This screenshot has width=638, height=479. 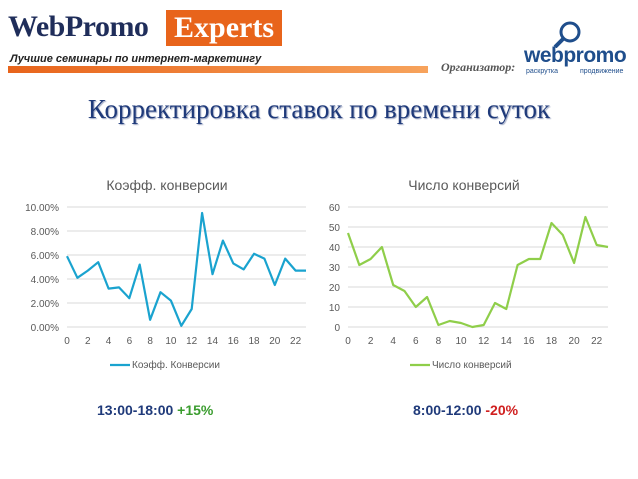 I want to click on organizer-sub1: раскрутка, so click(x=542, y=71).